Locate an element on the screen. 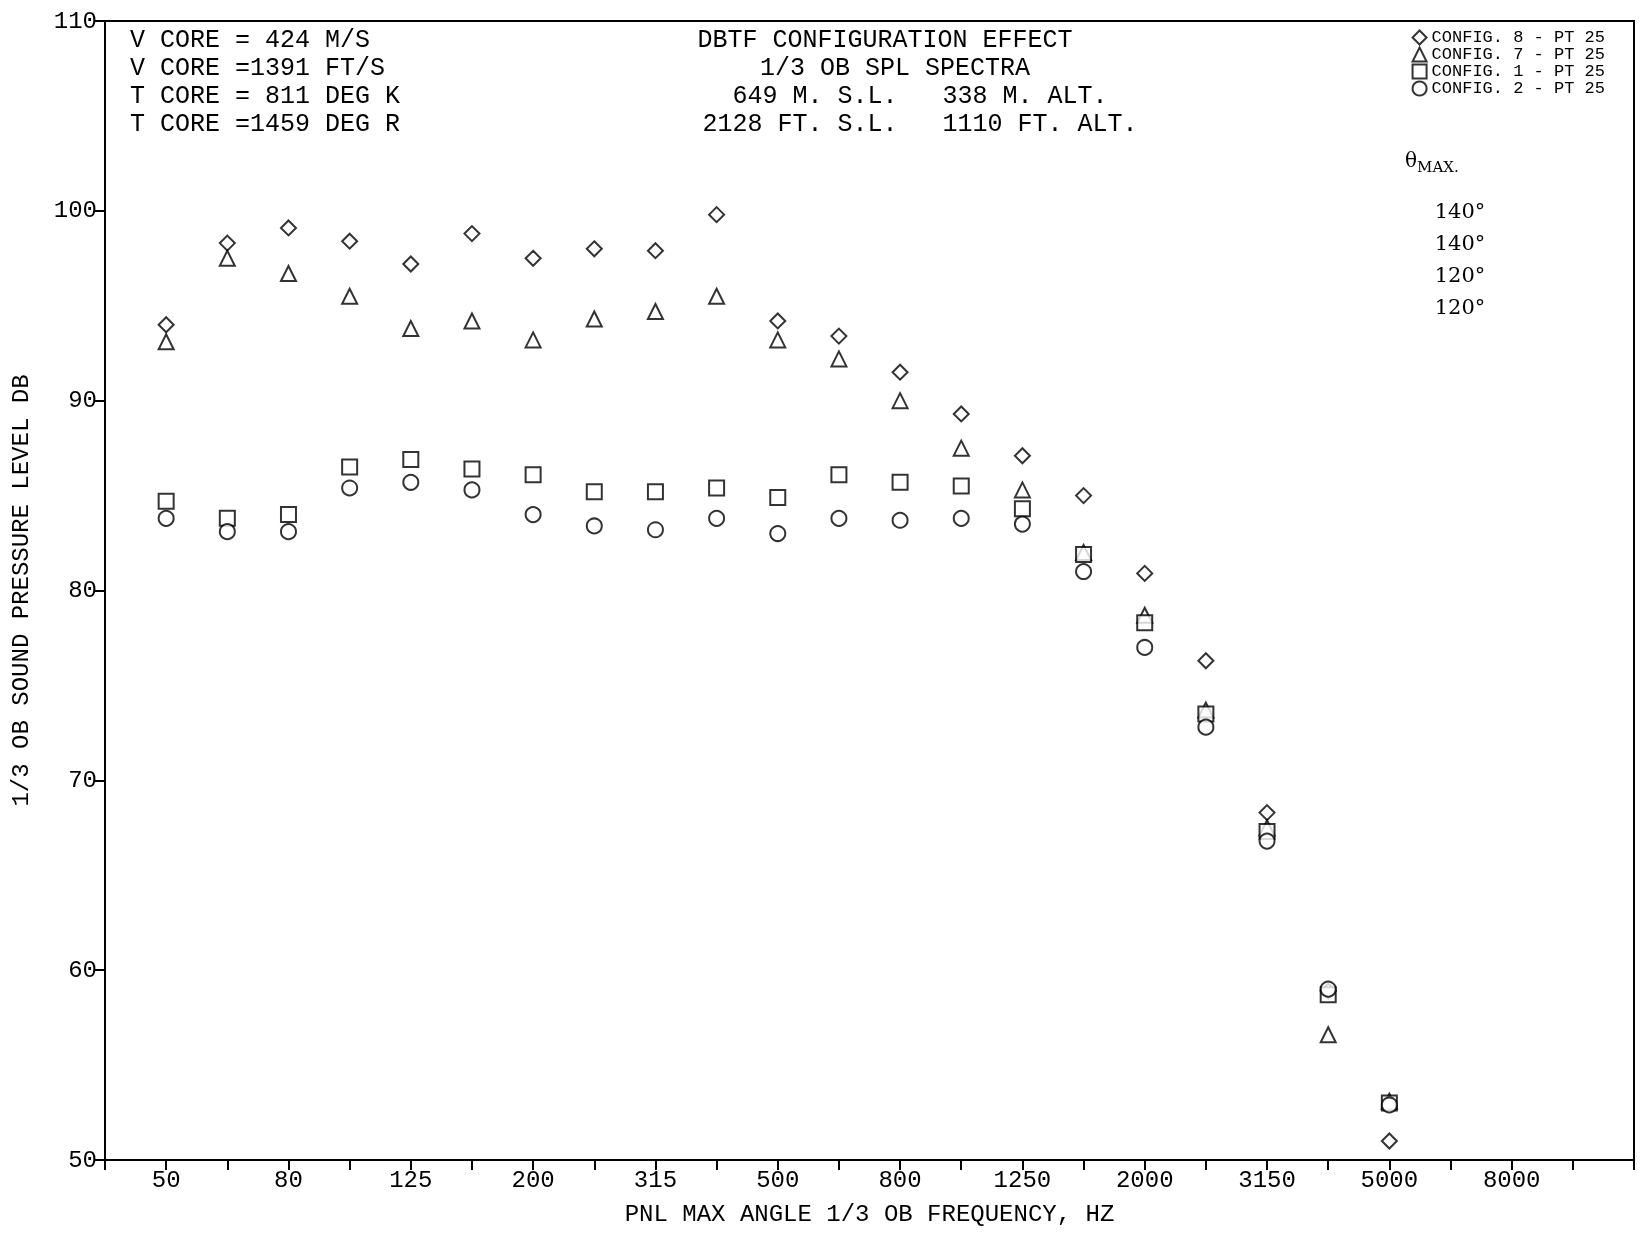 The height and width of the screenshot is (1234, 1640). y-tick-label: 70 is located at coordinates (82, 780).